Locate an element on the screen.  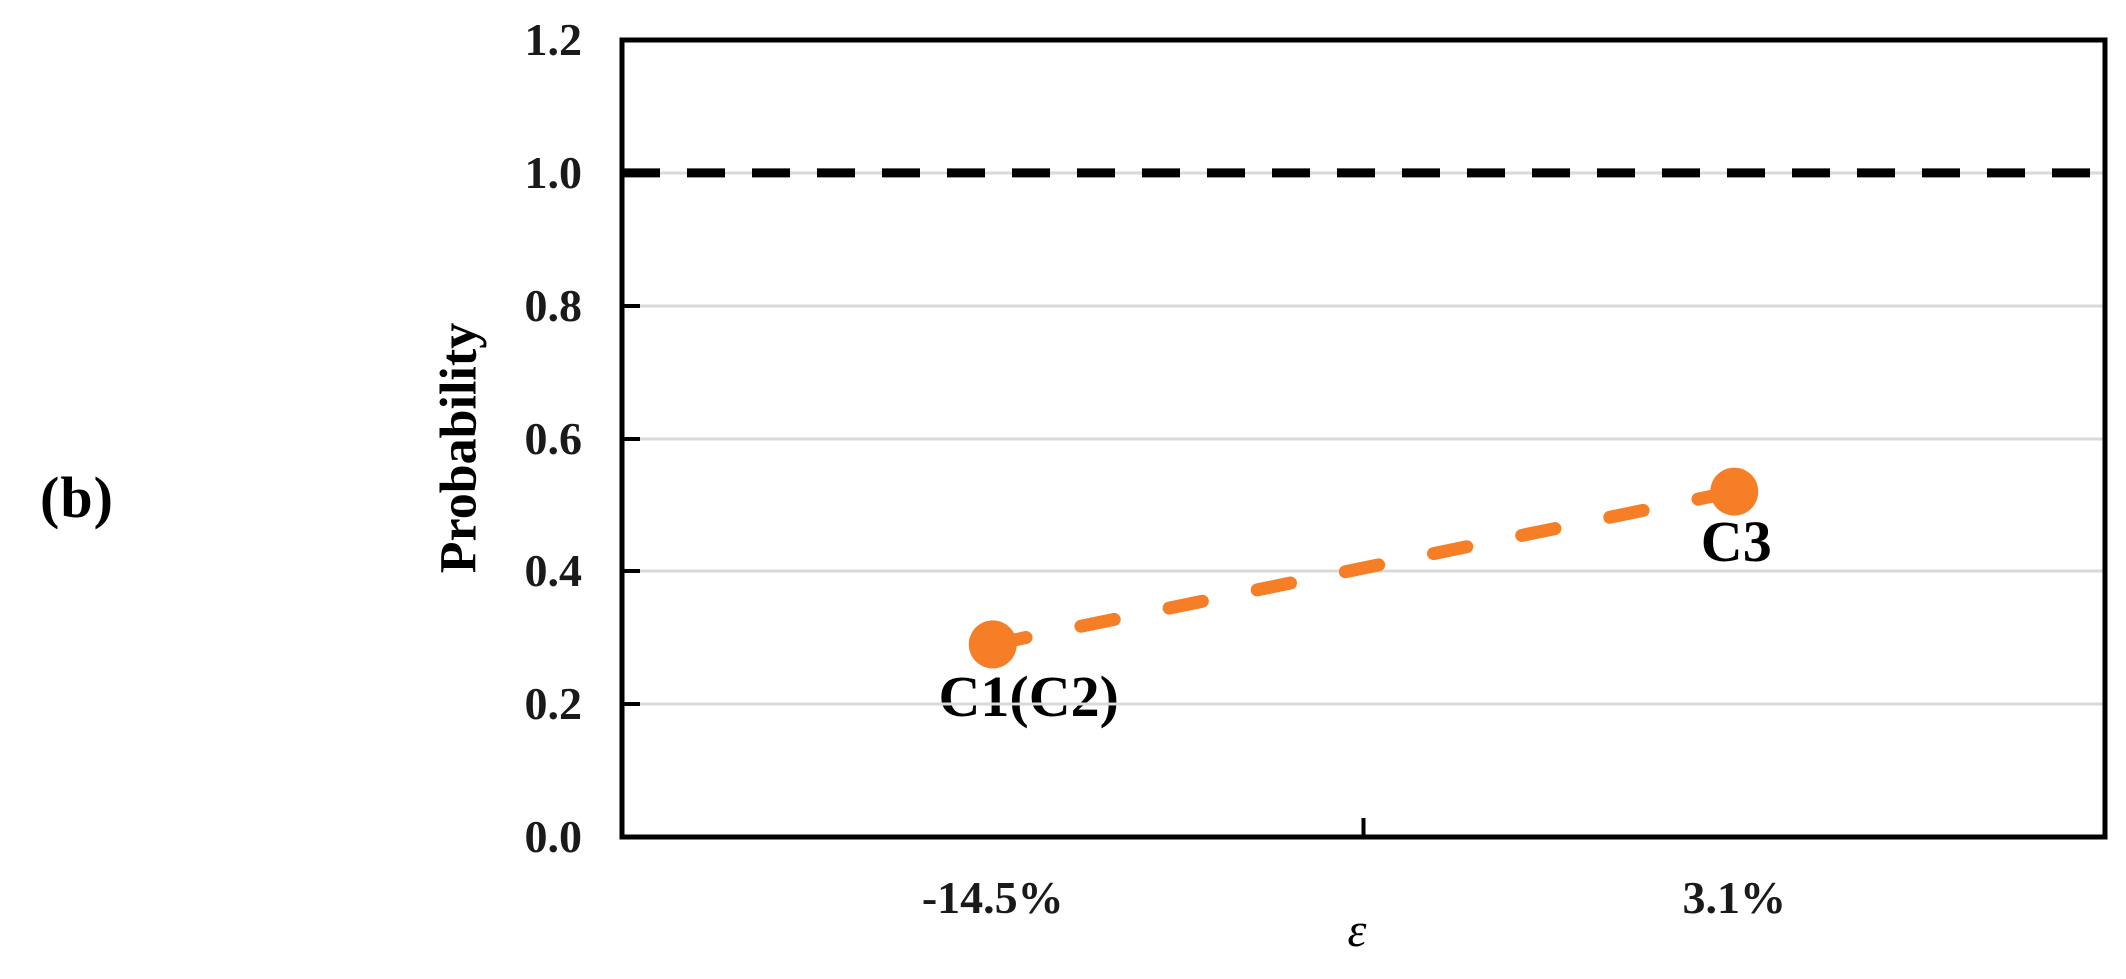
y-tick-label-1.2: 1.2 is located at coordinates (553, 39).